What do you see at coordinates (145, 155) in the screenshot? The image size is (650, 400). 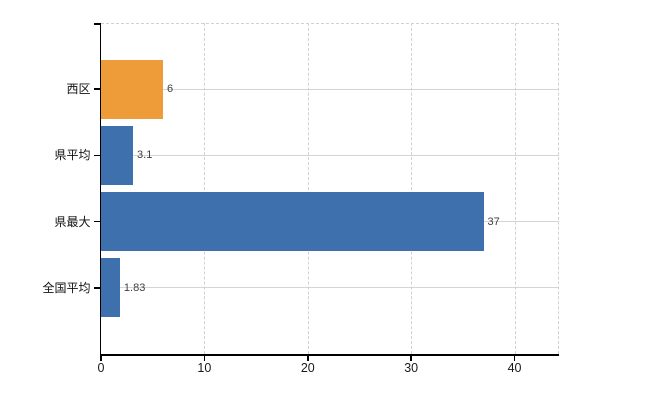 I see `bar-value-label: 3.1` at bounding box center [145, 155].